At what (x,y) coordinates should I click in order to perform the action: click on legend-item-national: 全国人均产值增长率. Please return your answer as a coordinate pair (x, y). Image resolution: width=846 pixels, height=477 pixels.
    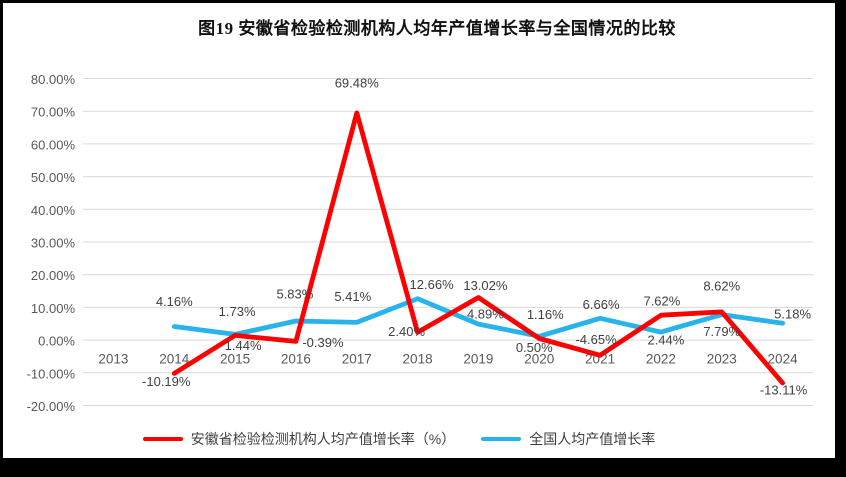
    Looking at the image, I should click on (568, 439).